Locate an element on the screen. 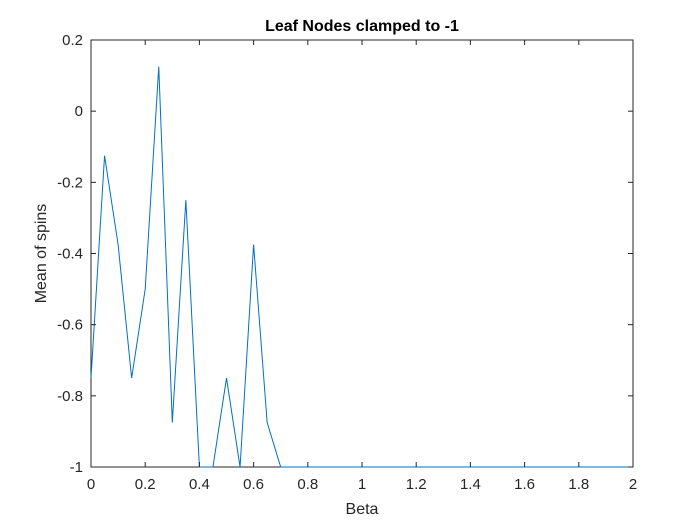 The width and height of the screenshot is (700, 525). y-tick-label: -0.6 is located at coordinates (70, 325).